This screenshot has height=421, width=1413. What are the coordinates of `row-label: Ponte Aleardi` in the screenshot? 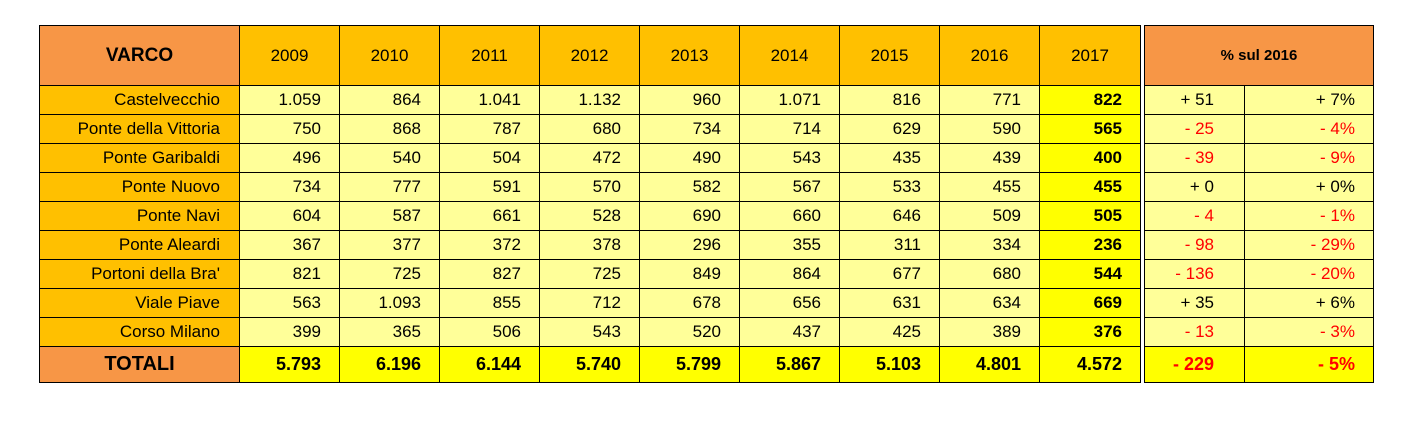 It's located at (139, 245).